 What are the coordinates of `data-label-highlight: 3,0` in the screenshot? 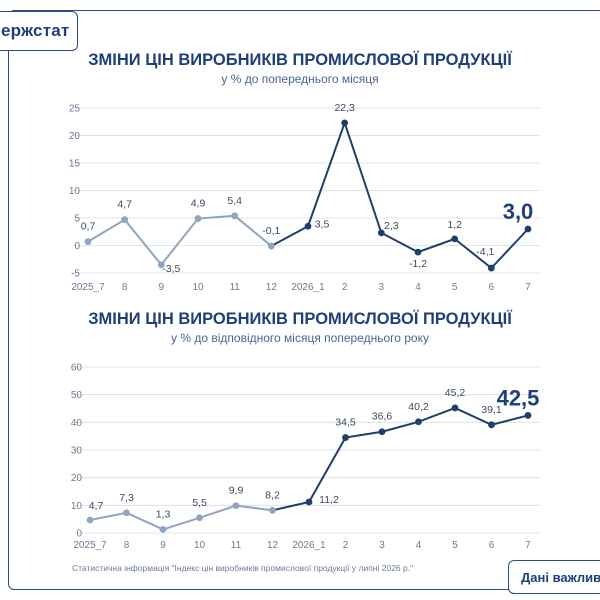 It's located at (518, 211).